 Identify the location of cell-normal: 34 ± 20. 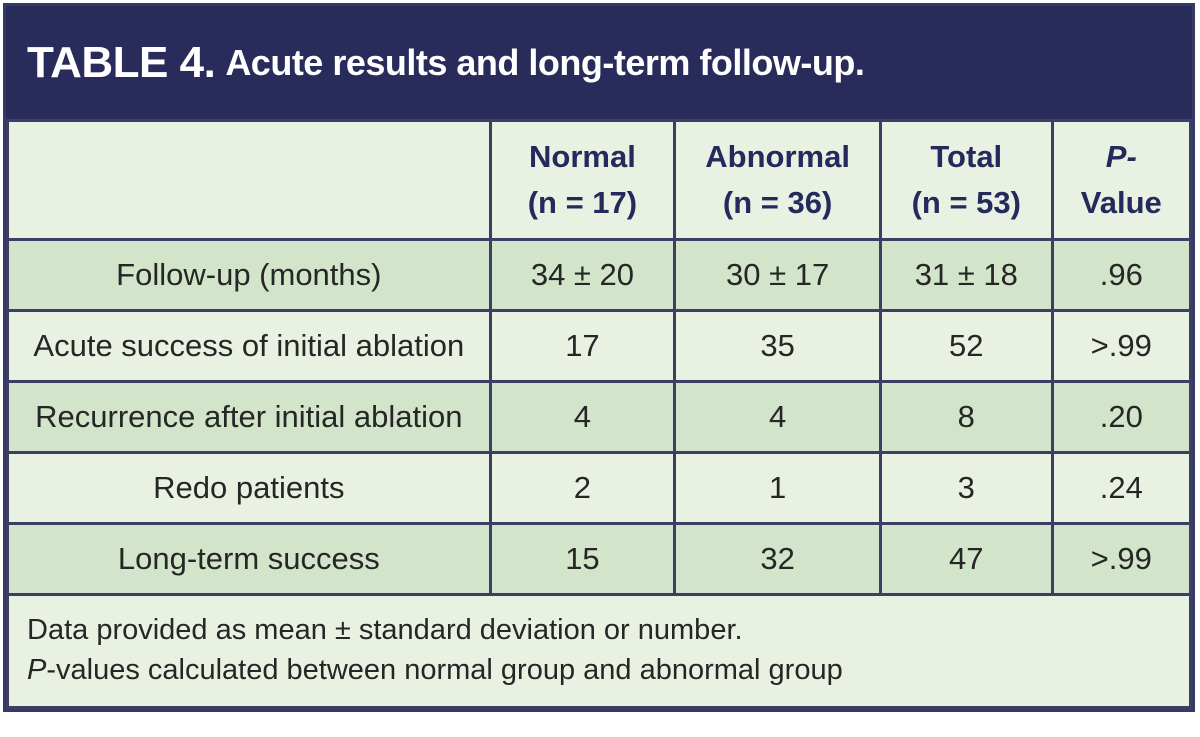
(582, 275).